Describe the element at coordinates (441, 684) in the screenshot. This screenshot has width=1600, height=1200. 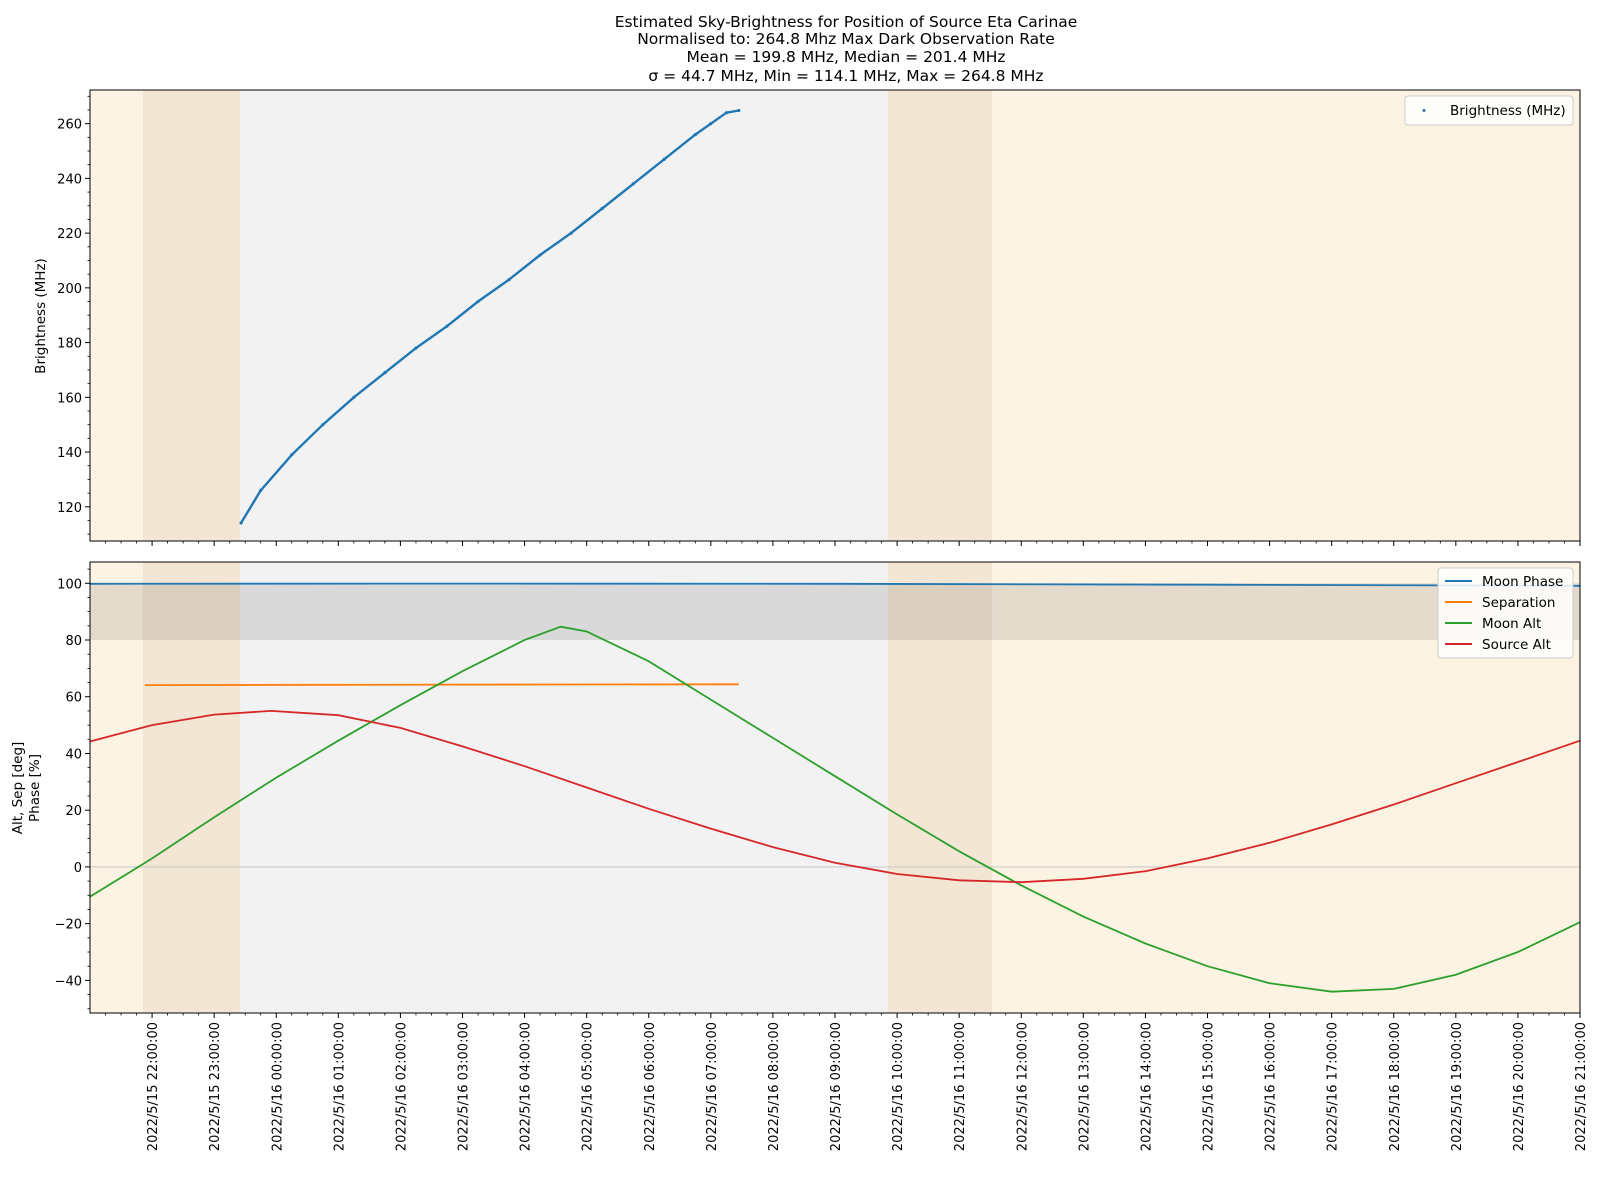
I see `series-line-separation` at that location.